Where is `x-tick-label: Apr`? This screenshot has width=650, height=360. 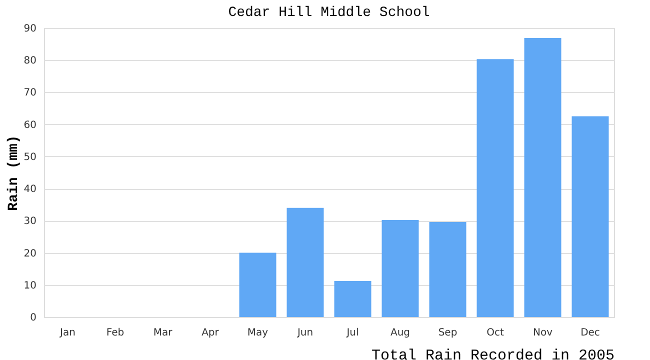 x-tick-label: Apr is located at coordinates (211, 333).